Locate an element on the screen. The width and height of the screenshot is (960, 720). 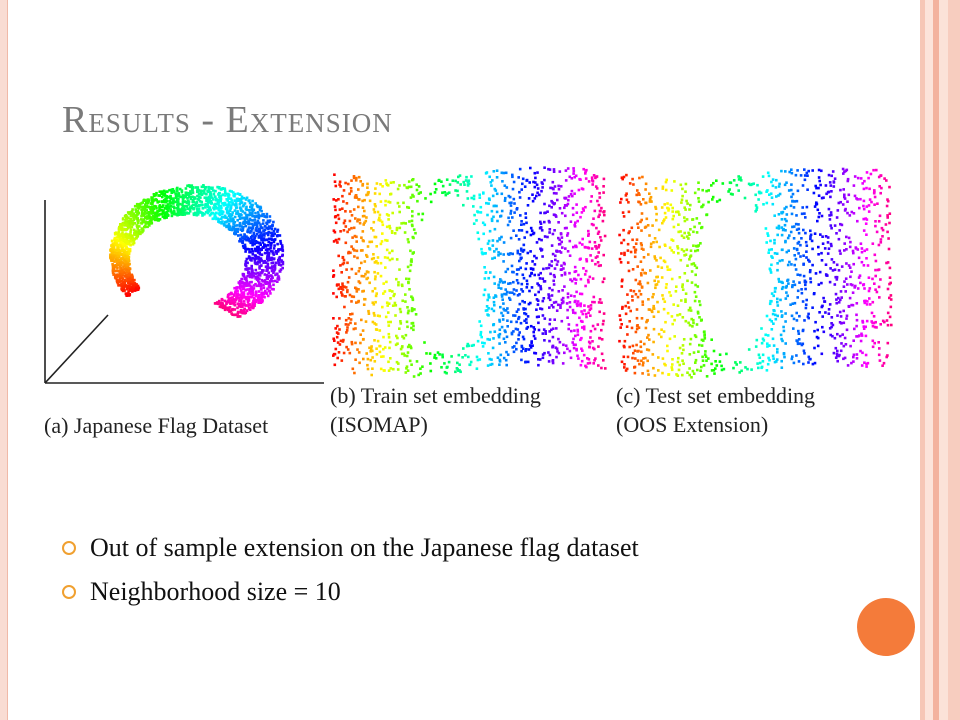
caption-c: (c) Test set embedding (OOS Extension) is located at coordinates (715, 410).